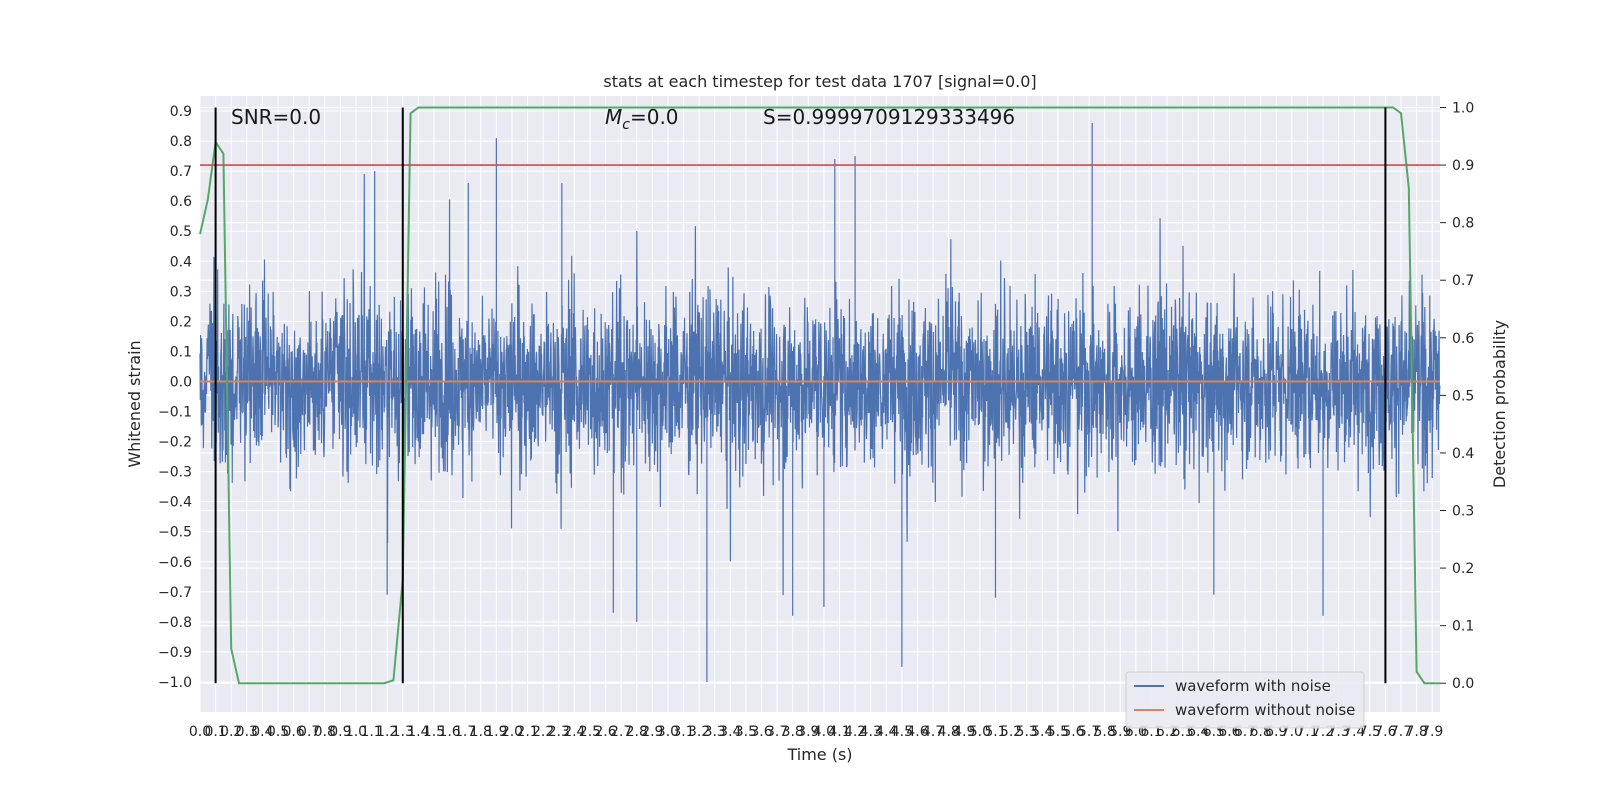  I want to click on y2-axis-label: Detection probability, so click(1499, 404).